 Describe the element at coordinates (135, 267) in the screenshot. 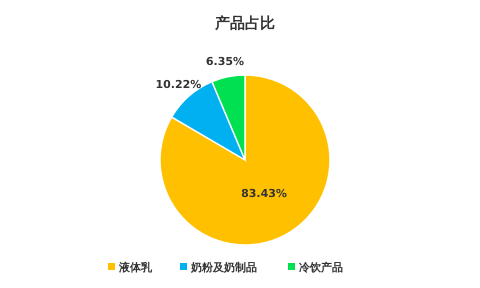

I see `legend-label: 液体乳` at that location.